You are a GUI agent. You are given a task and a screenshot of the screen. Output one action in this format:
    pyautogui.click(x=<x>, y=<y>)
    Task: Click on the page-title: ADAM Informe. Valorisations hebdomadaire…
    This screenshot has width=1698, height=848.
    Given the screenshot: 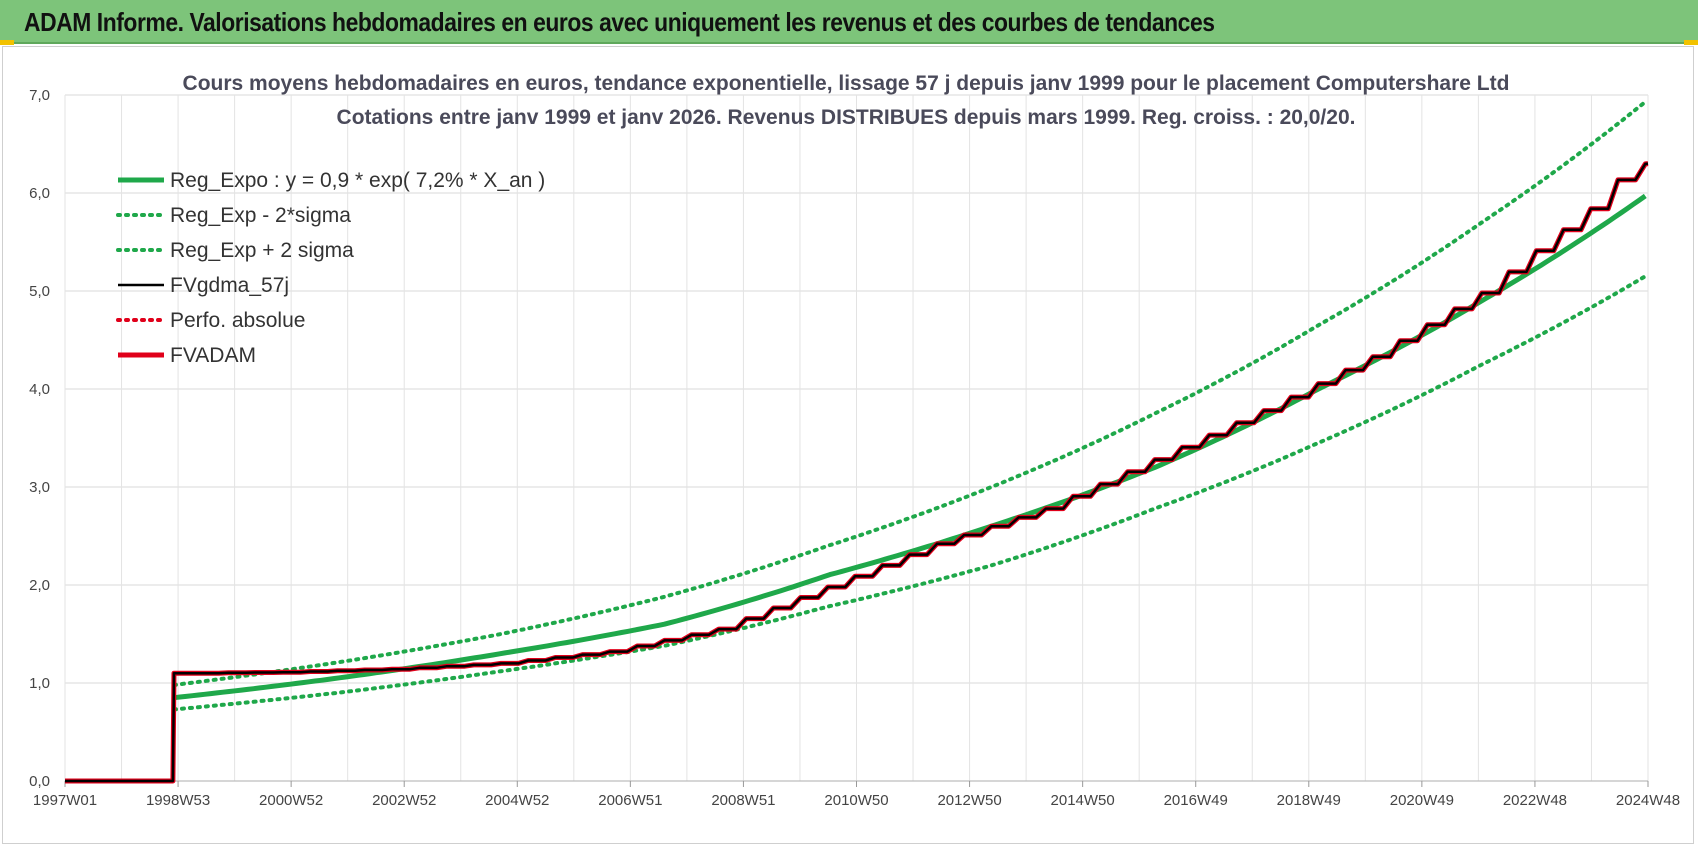 What is the action you would take?
    pyautogui.click(x=619, y=22)
    